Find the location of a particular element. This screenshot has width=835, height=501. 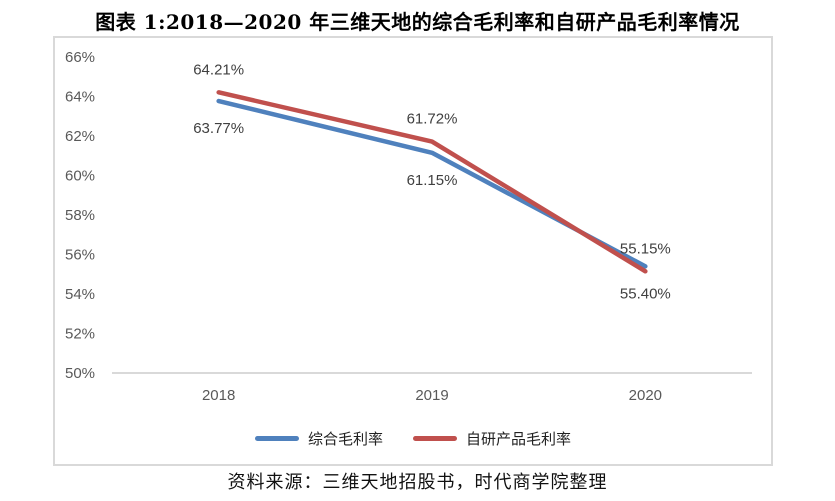

x-tick-label: 2020 is located at coordinates (645, 395).